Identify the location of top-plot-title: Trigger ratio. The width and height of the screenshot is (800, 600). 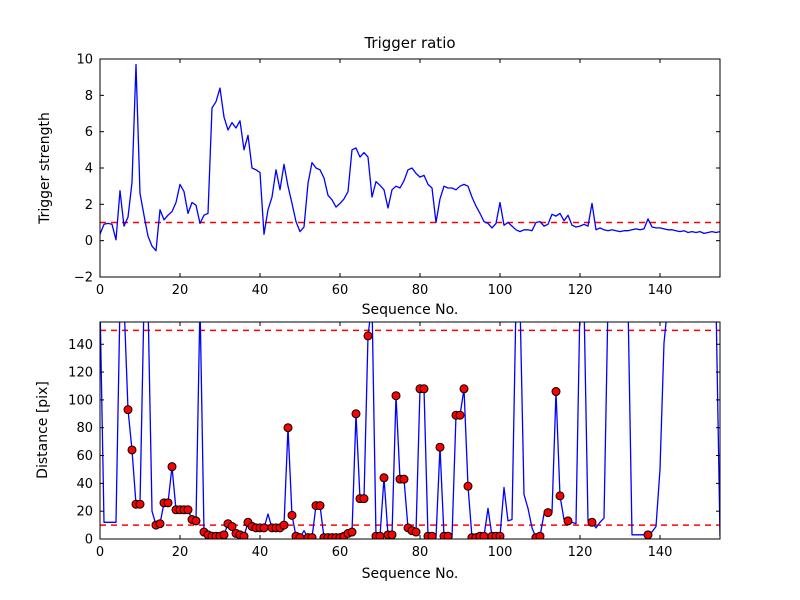
(410, 43).